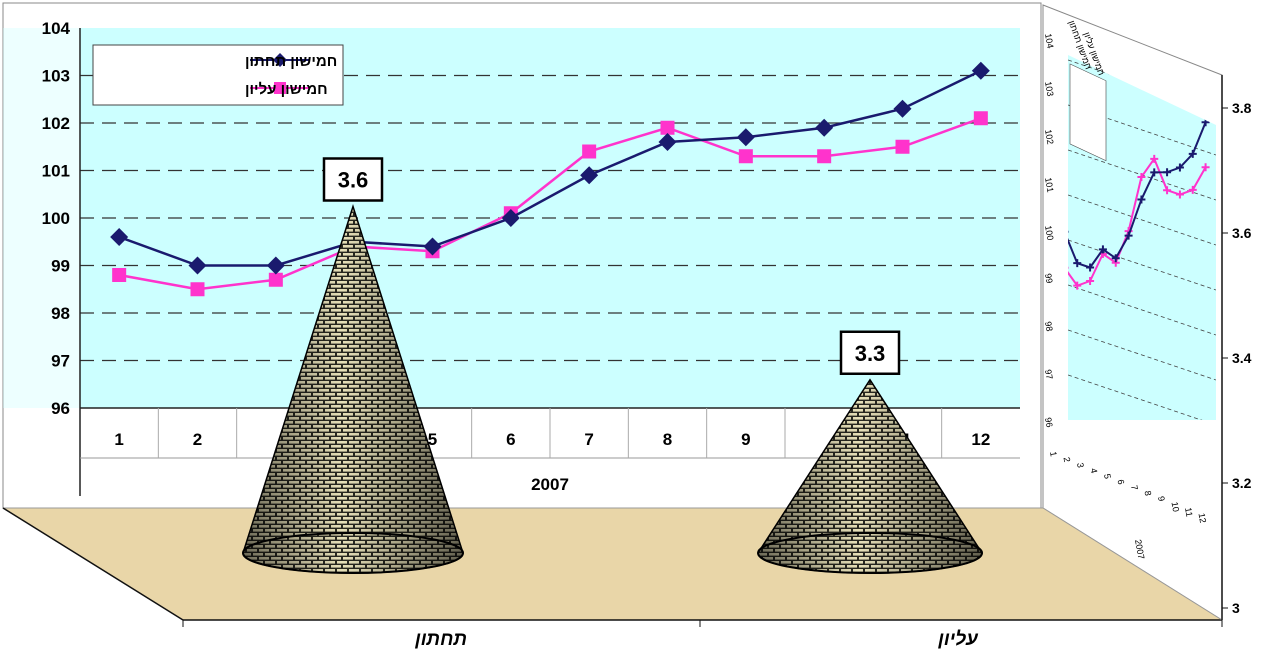  What do you see at coordinates (93, 564) in the screenshot?
I see `floor-left-edge` at bounding box center [93, 564].